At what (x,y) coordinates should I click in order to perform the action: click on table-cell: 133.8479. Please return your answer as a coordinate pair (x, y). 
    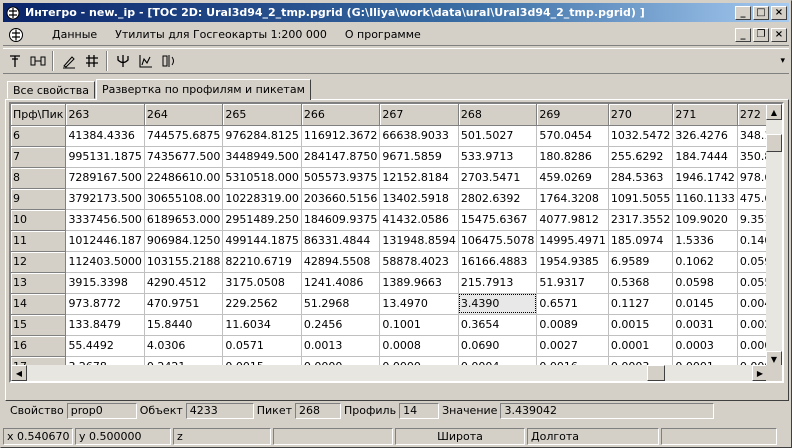
    Looking at the image, I should click on (105, 325).